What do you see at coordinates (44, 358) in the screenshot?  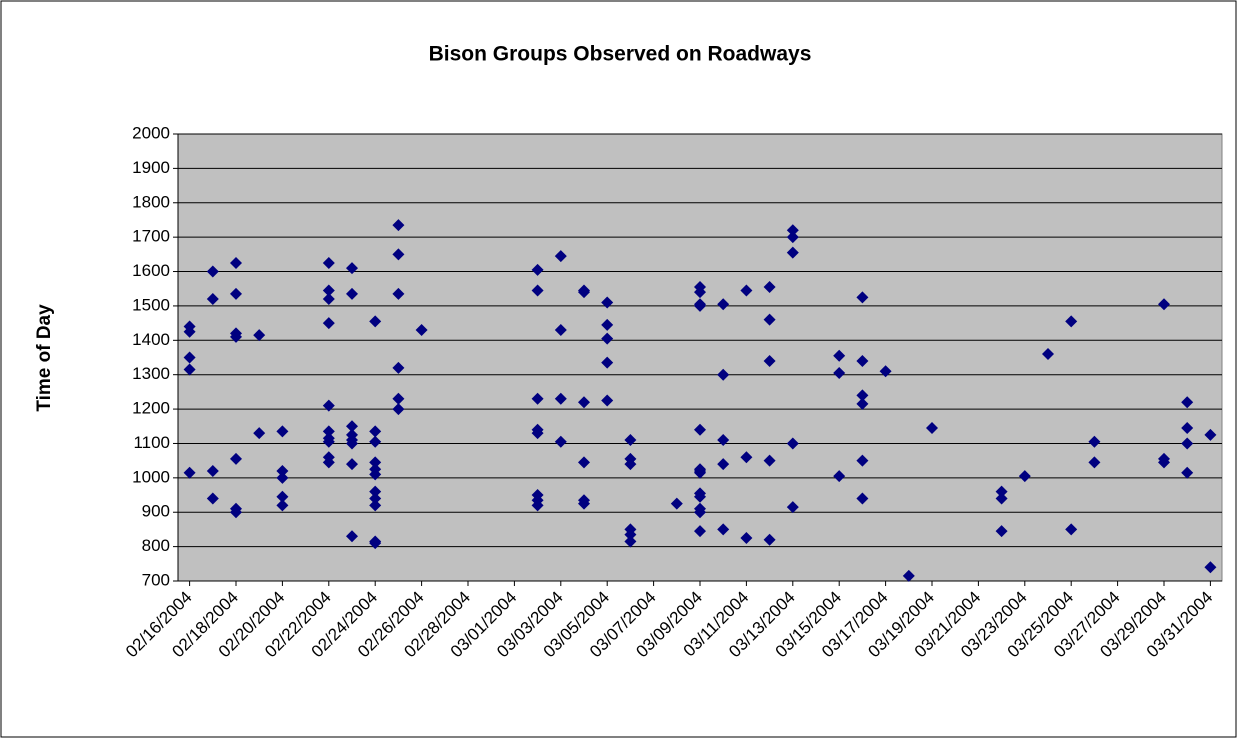 I see `y-axis-label: Time of Day` at bounding box center [44, 358].